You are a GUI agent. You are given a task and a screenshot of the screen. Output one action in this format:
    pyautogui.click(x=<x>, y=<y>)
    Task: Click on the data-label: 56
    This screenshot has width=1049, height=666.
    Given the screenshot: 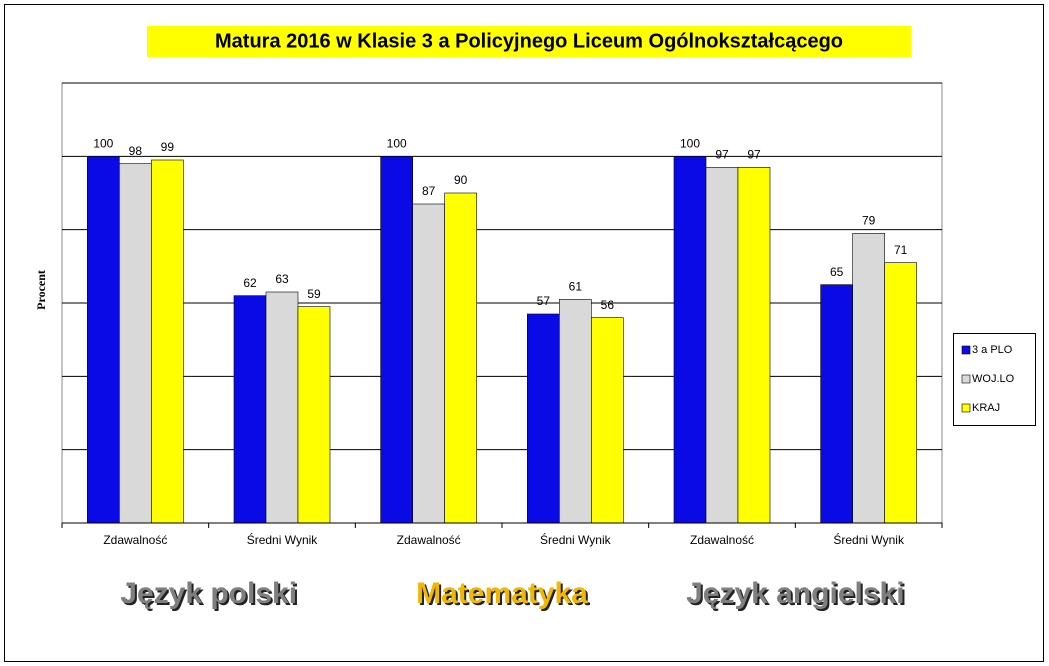 What is the action you would take?
    pyautogui.click(x=608, y=305)
    